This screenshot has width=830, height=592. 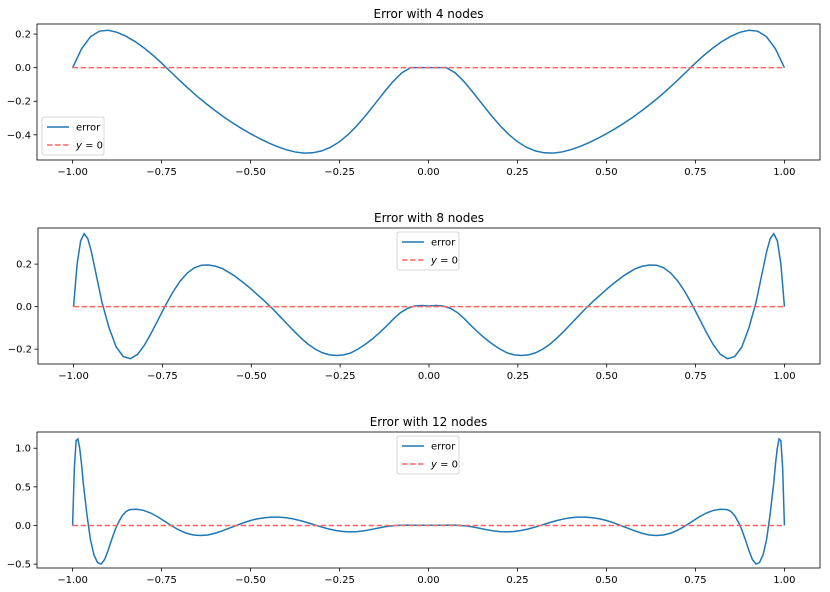 I want to click on y-tick-label: 1.0, so click(x=23, y=449).